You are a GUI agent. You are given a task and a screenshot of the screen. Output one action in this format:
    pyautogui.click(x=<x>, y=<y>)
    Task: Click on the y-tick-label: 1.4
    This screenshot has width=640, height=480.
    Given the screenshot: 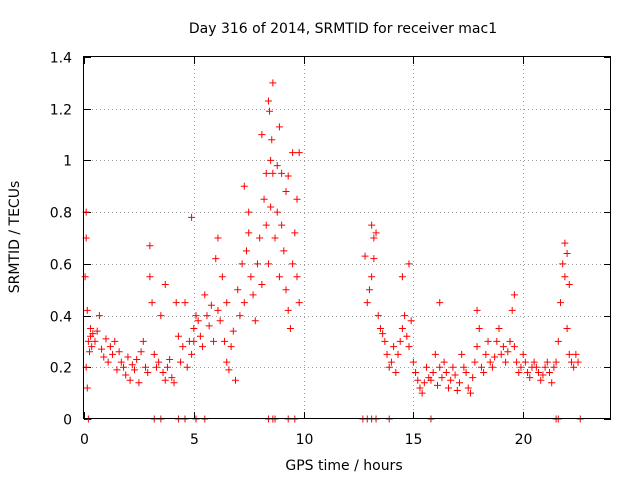 What is the action you would take?
    pyautogui.click(x=61, y=59)
    